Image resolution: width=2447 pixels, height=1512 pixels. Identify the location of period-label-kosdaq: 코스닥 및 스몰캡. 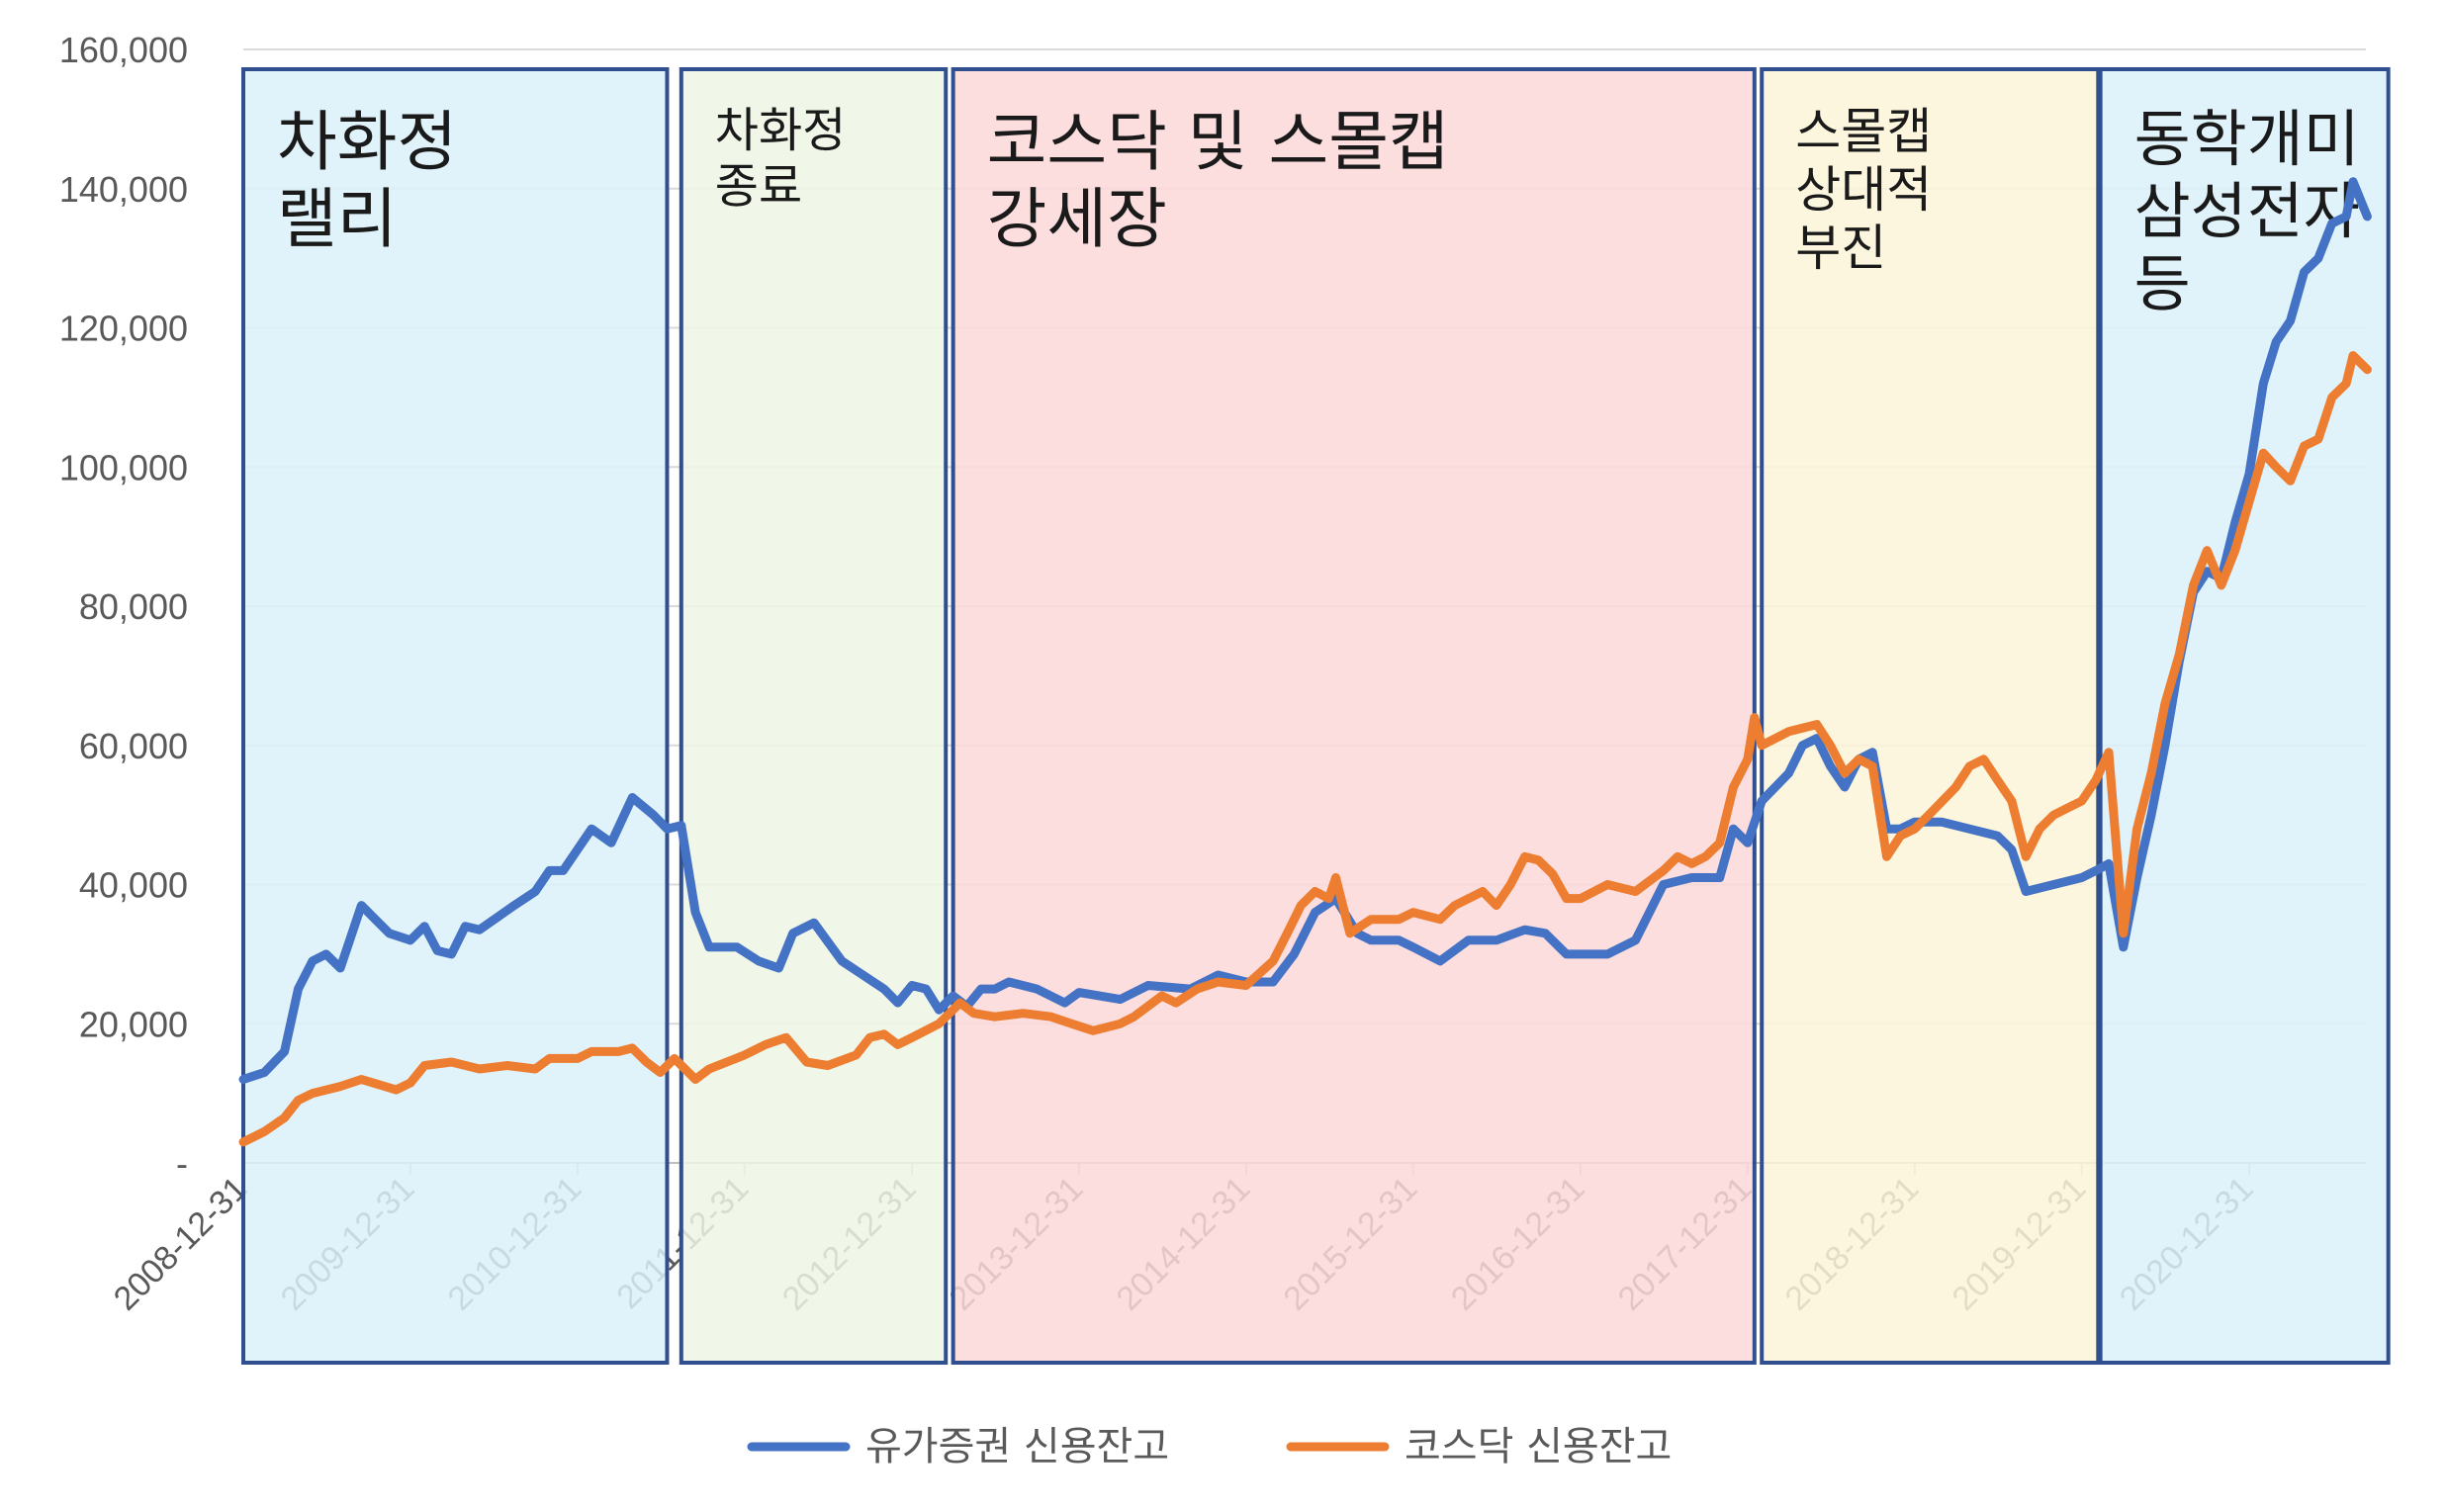
(1218, 142).